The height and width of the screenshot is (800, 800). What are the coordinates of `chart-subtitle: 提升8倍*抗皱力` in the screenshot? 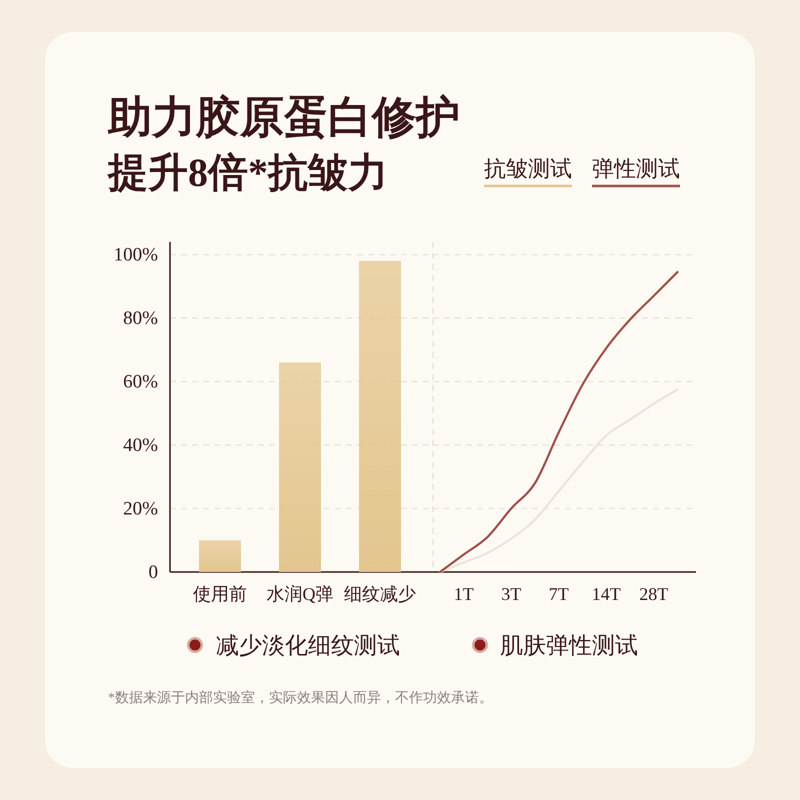 It's located at (247, 172).